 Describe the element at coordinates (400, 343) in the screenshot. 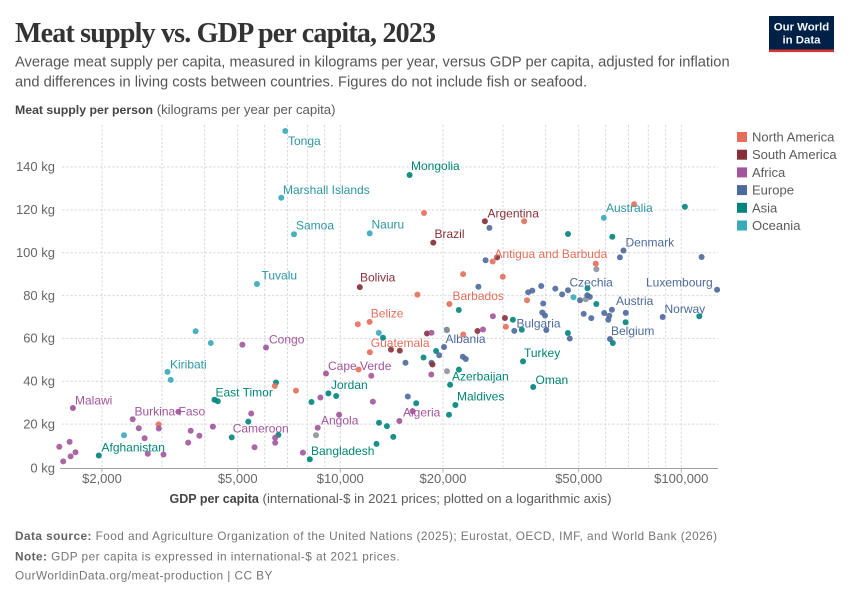

I see `svg-text: Guatemala` at that location.